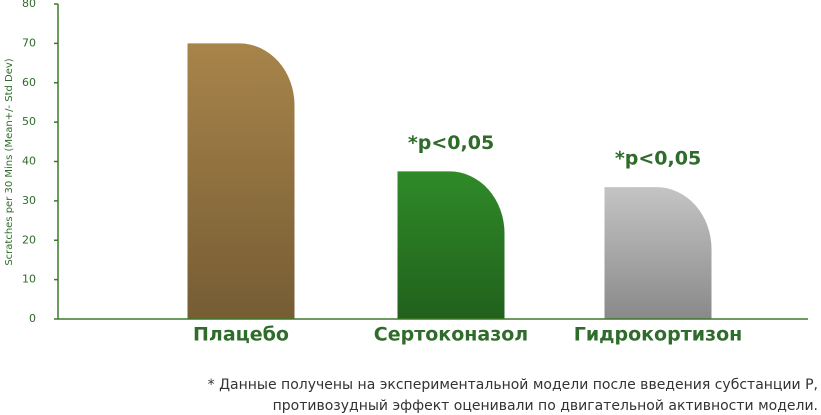  I want to click on y-tick-label: 50, so click(29, 121).